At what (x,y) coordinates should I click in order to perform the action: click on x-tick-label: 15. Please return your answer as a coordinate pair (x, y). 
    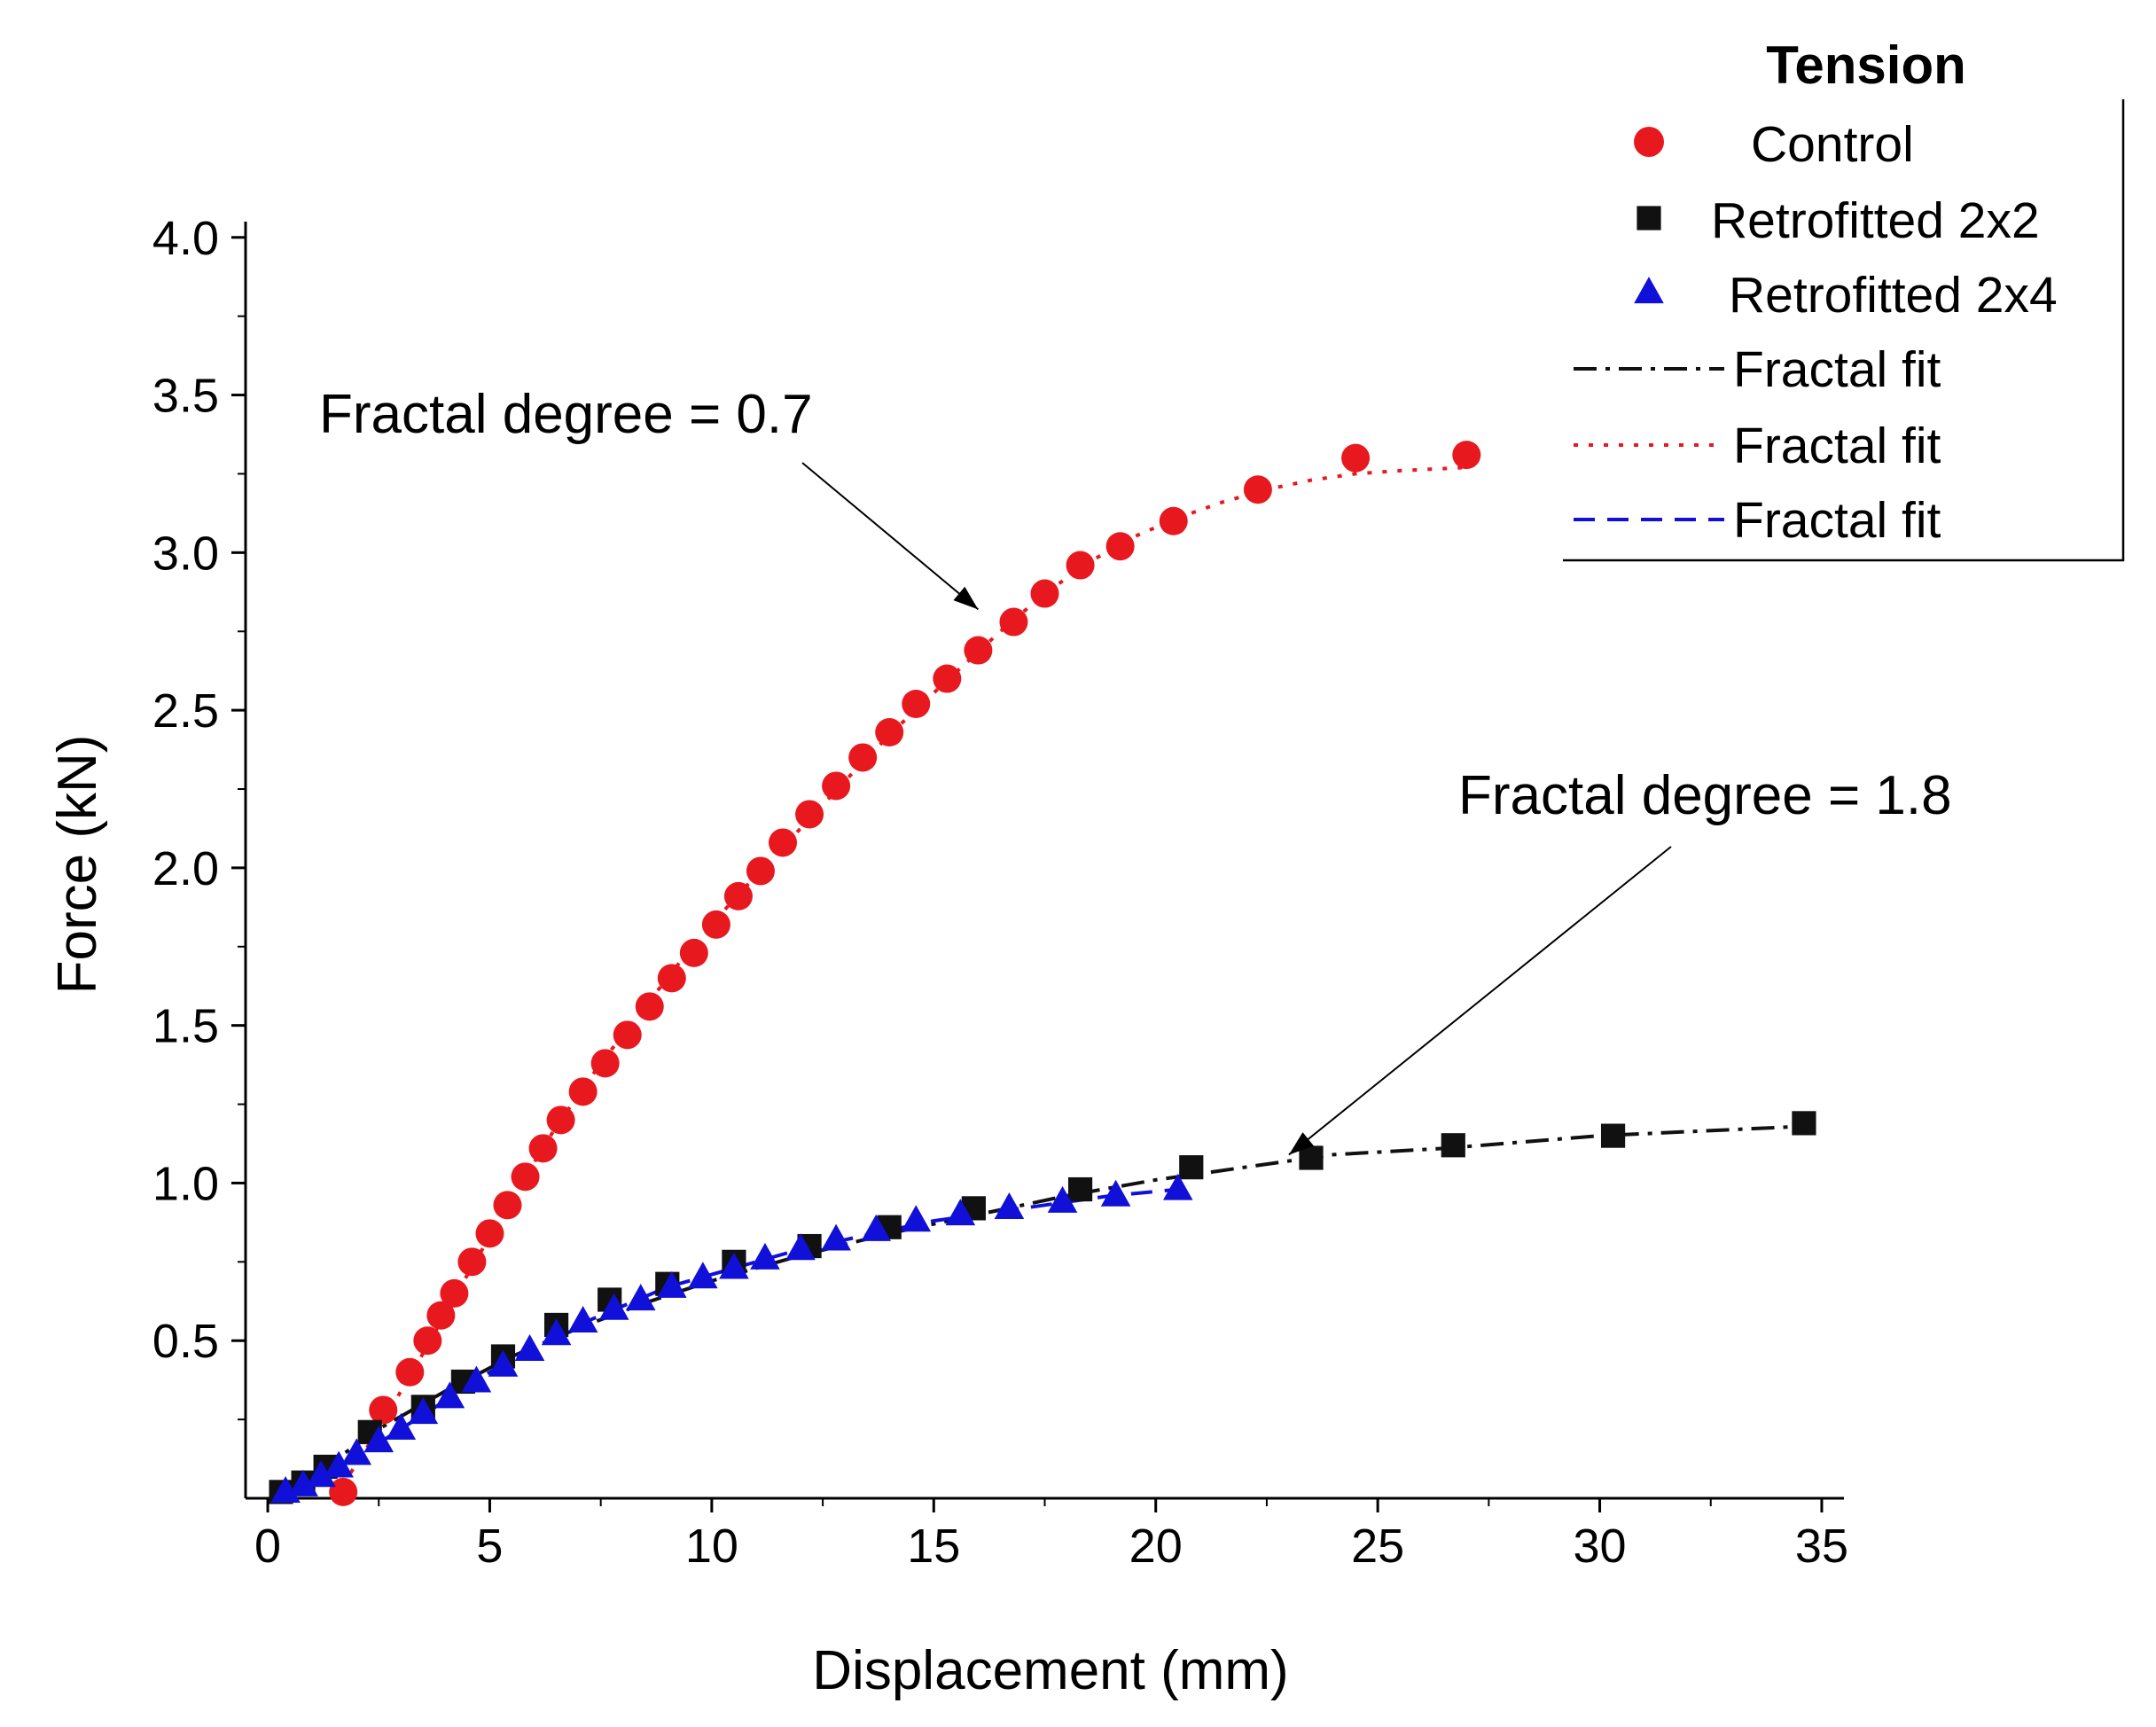
    Looking at the image, I should click on (933, 1546).